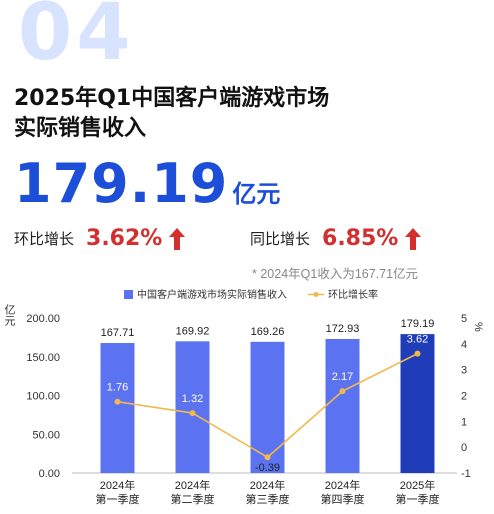 This screenshot has width=494, height=514. I want to click on y-left-axis-label: 亿元, so click(9, 315).